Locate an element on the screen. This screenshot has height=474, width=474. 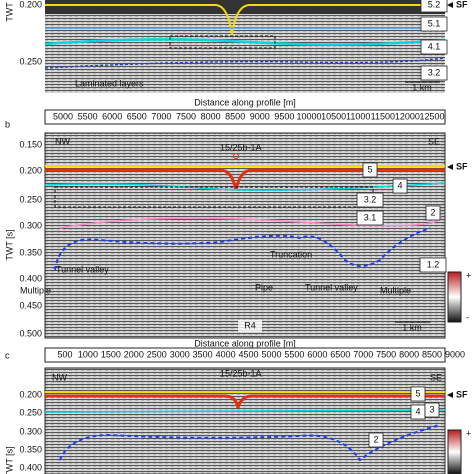
unit-label: 2 is located at coordinates (375, 439).